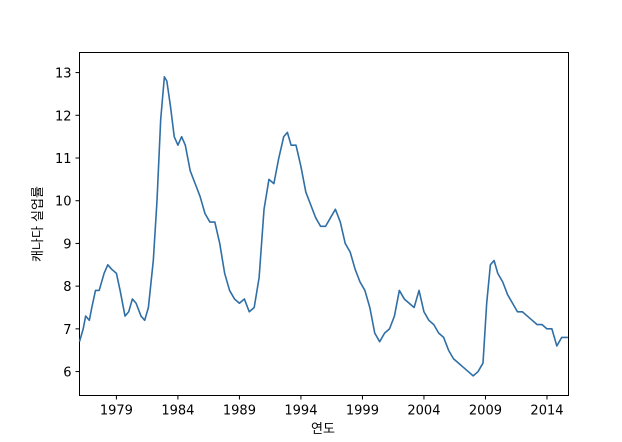 The height and width of the screenshot is (442, 622). I want to click on x-tick-label: 2009, so click(485, 411).